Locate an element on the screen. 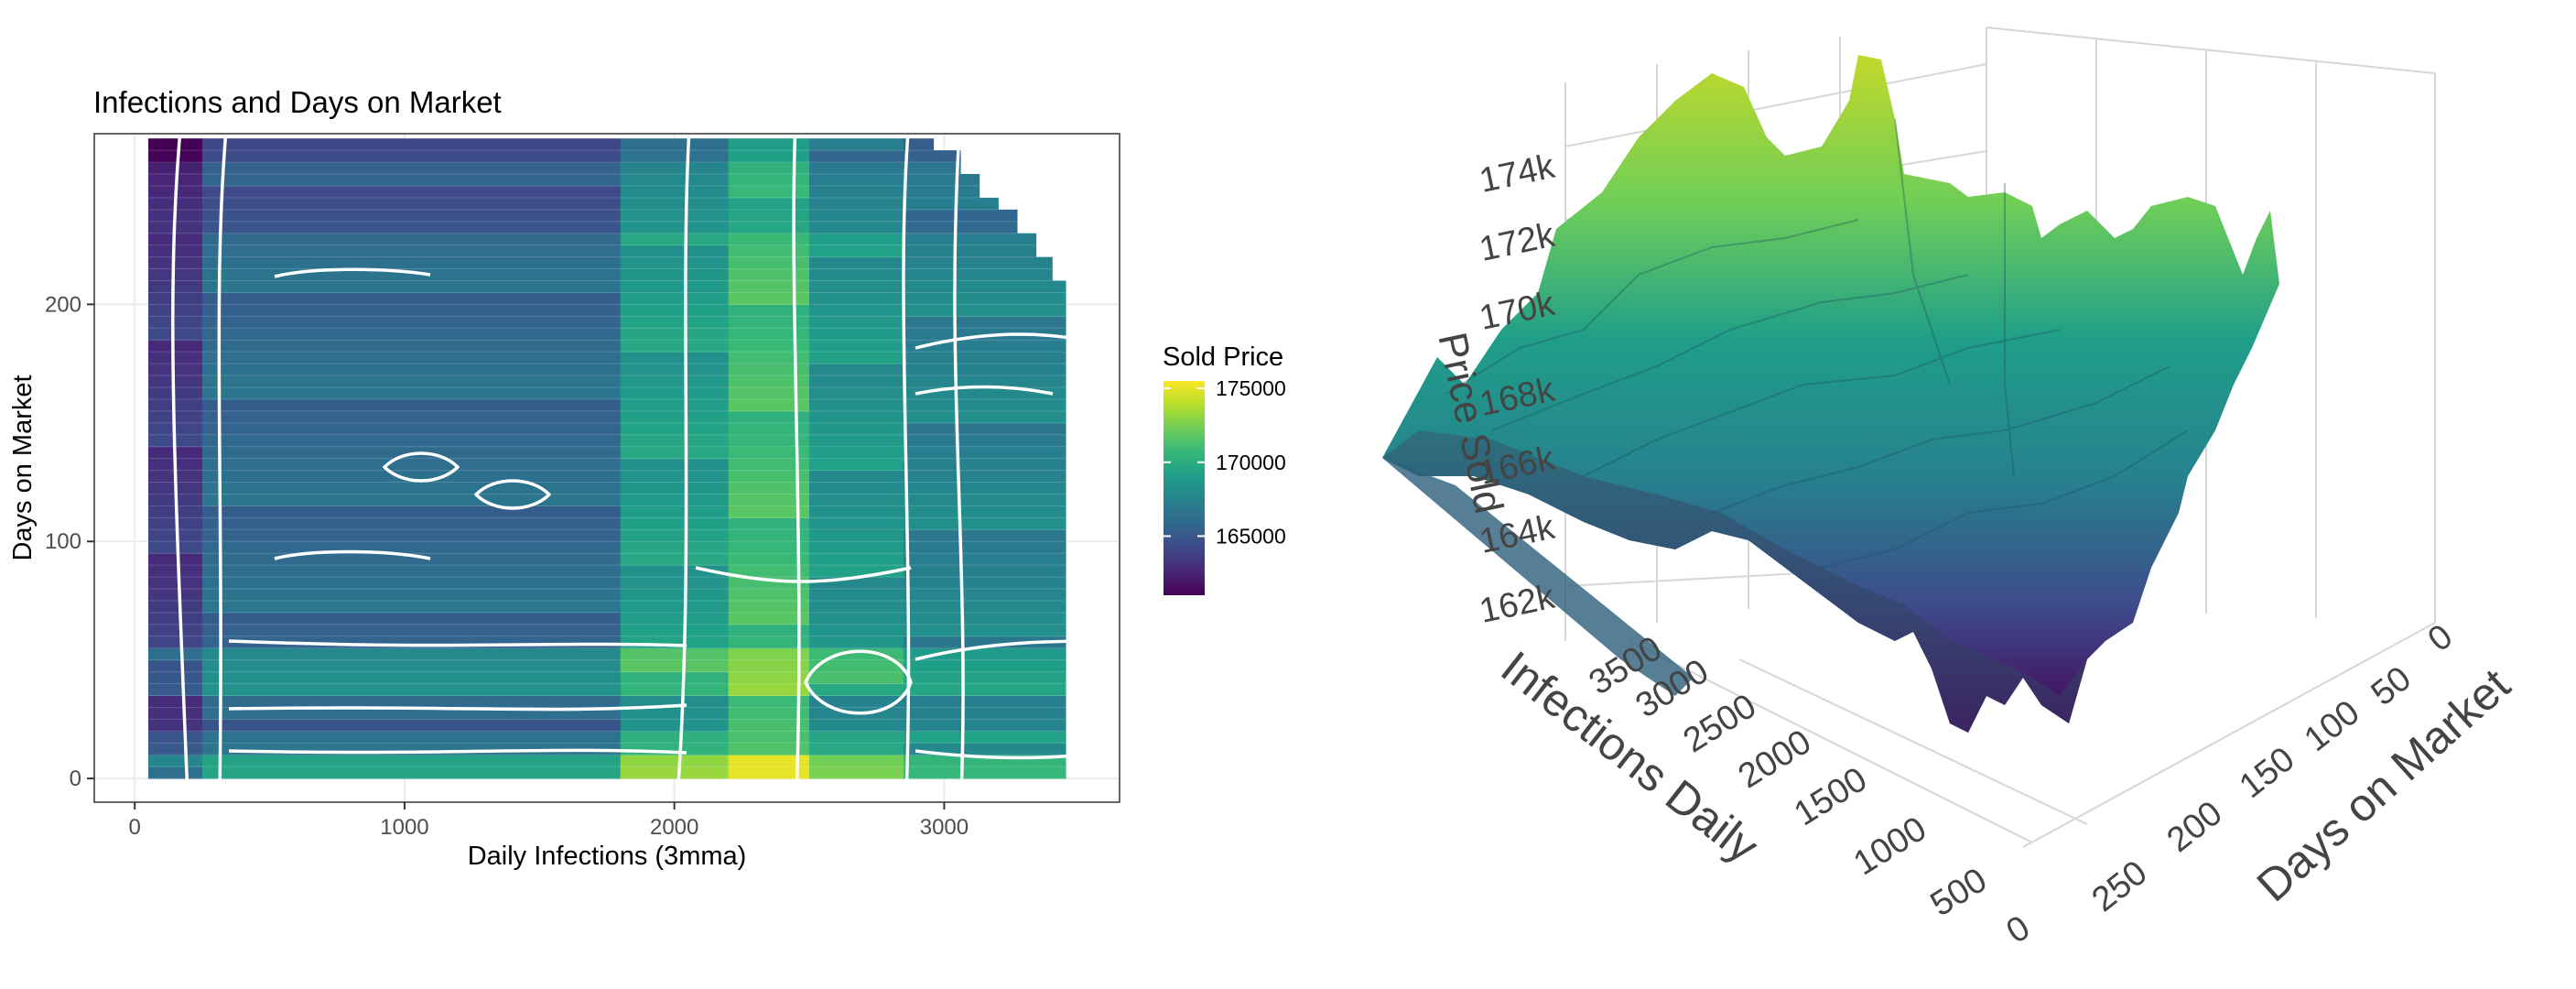  chart-title: Infections and Days on Market is located at coordinates (298, 102).